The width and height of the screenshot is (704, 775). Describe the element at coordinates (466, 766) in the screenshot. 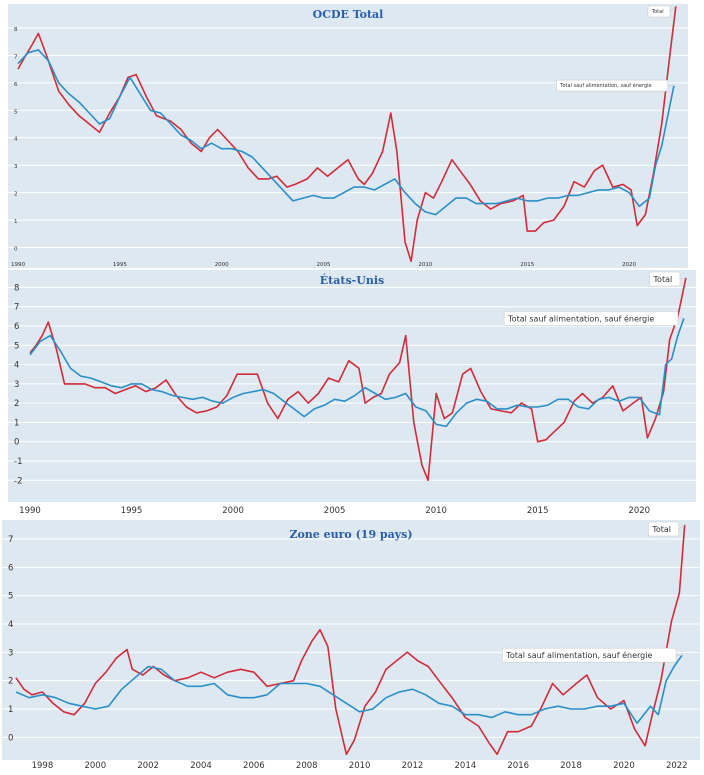

I see `x-tick-label: 2014` at that location.